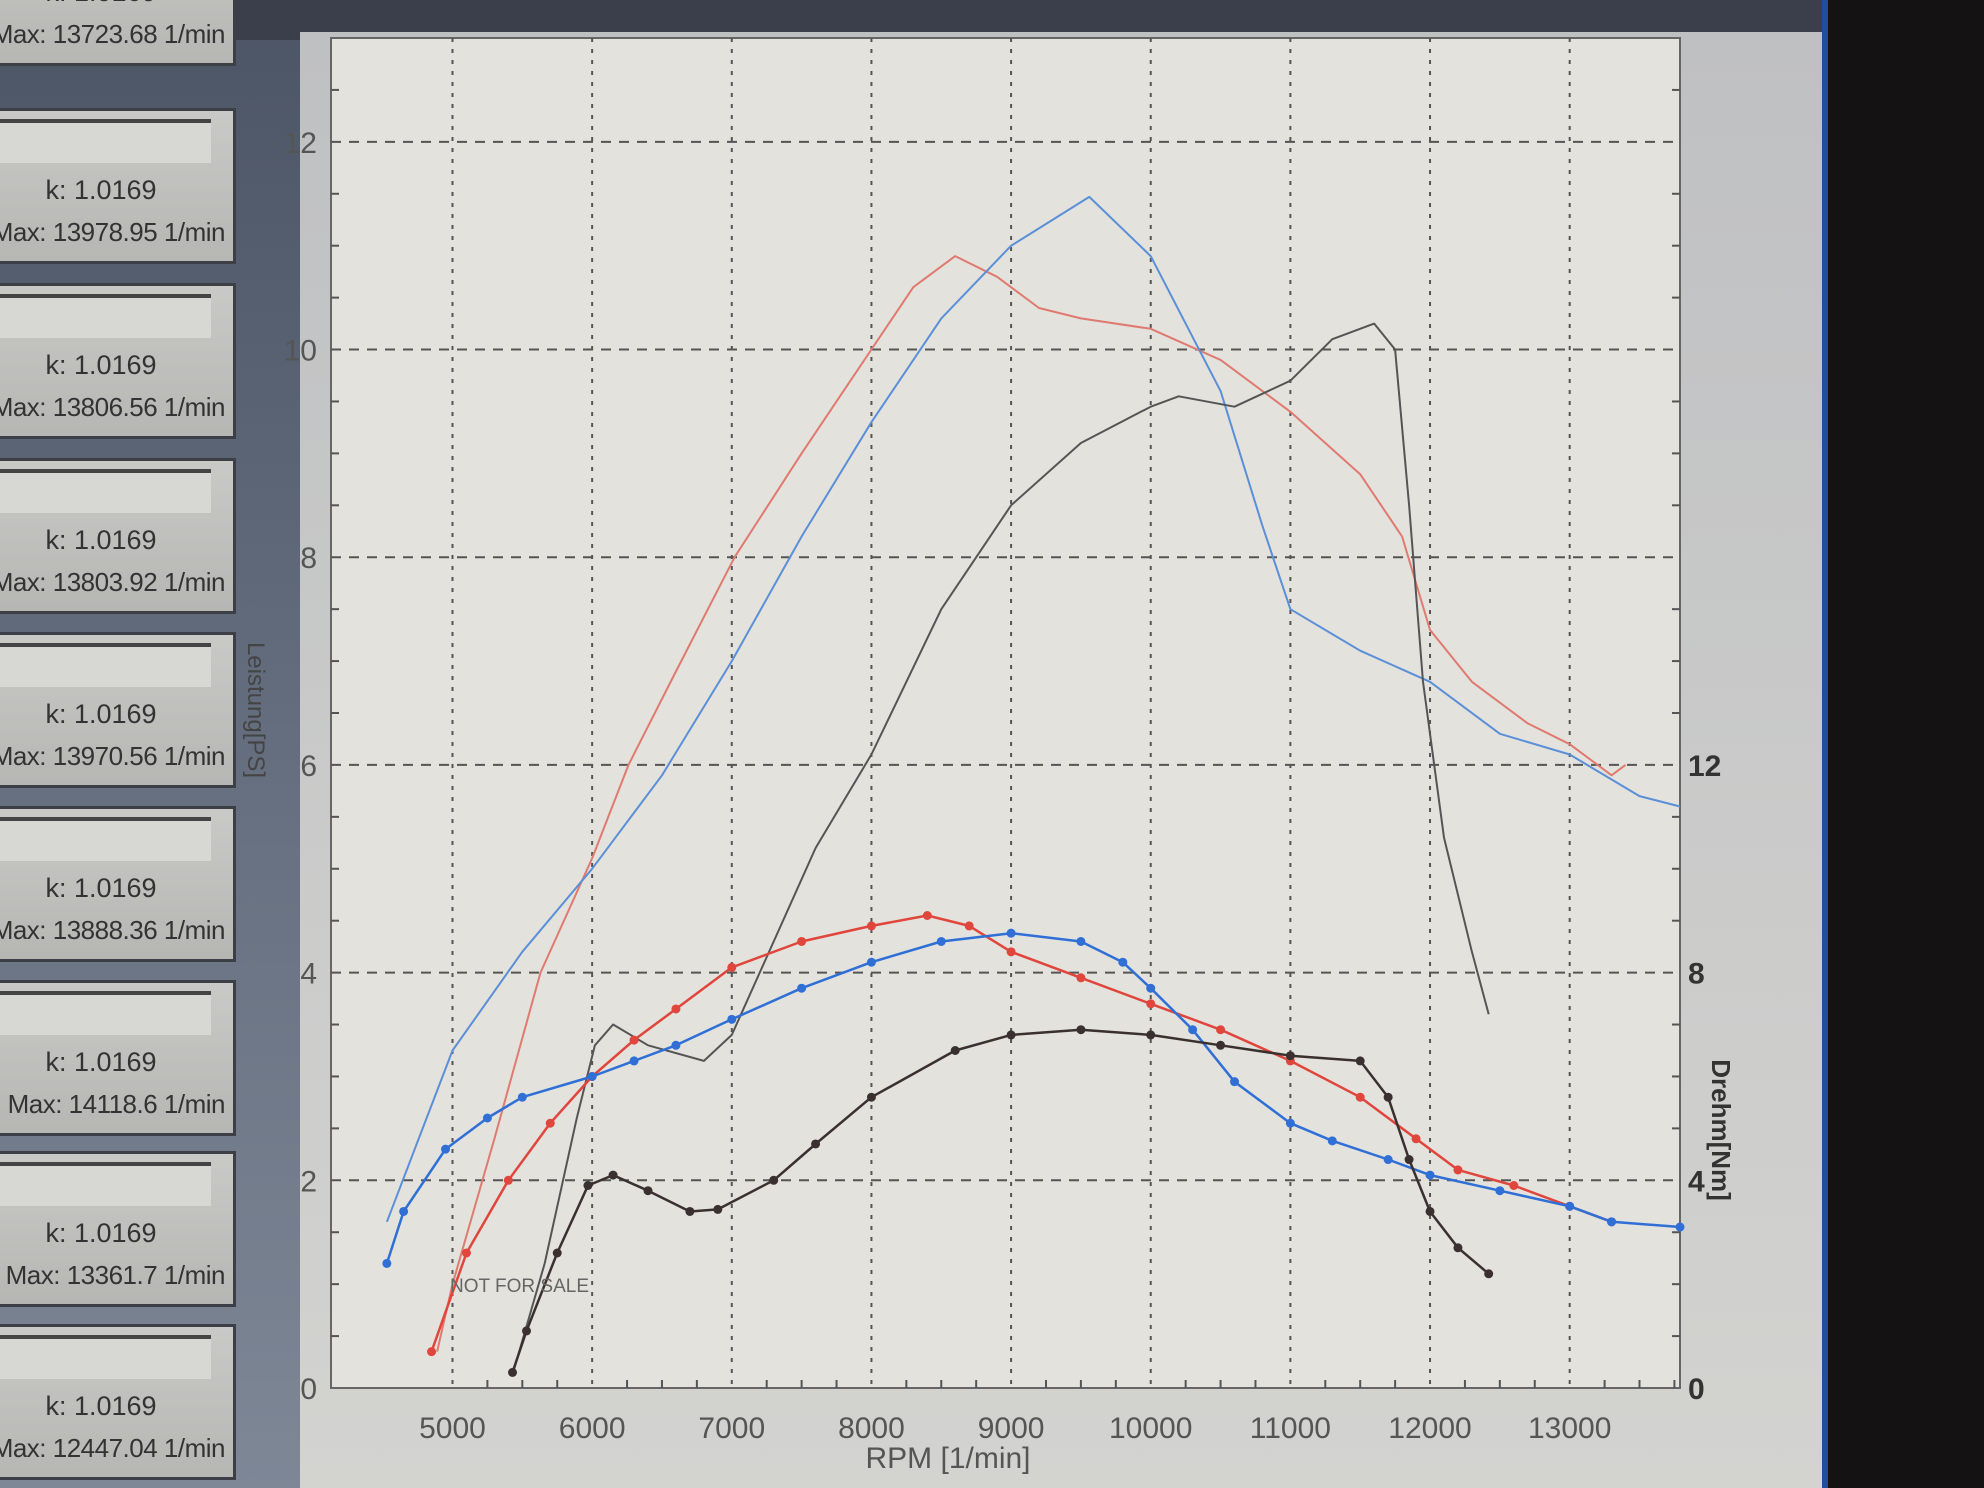  Describe the element at coordinates (300, 351) in the screenshot. I see `y-tick-label-left: 10` at that location.